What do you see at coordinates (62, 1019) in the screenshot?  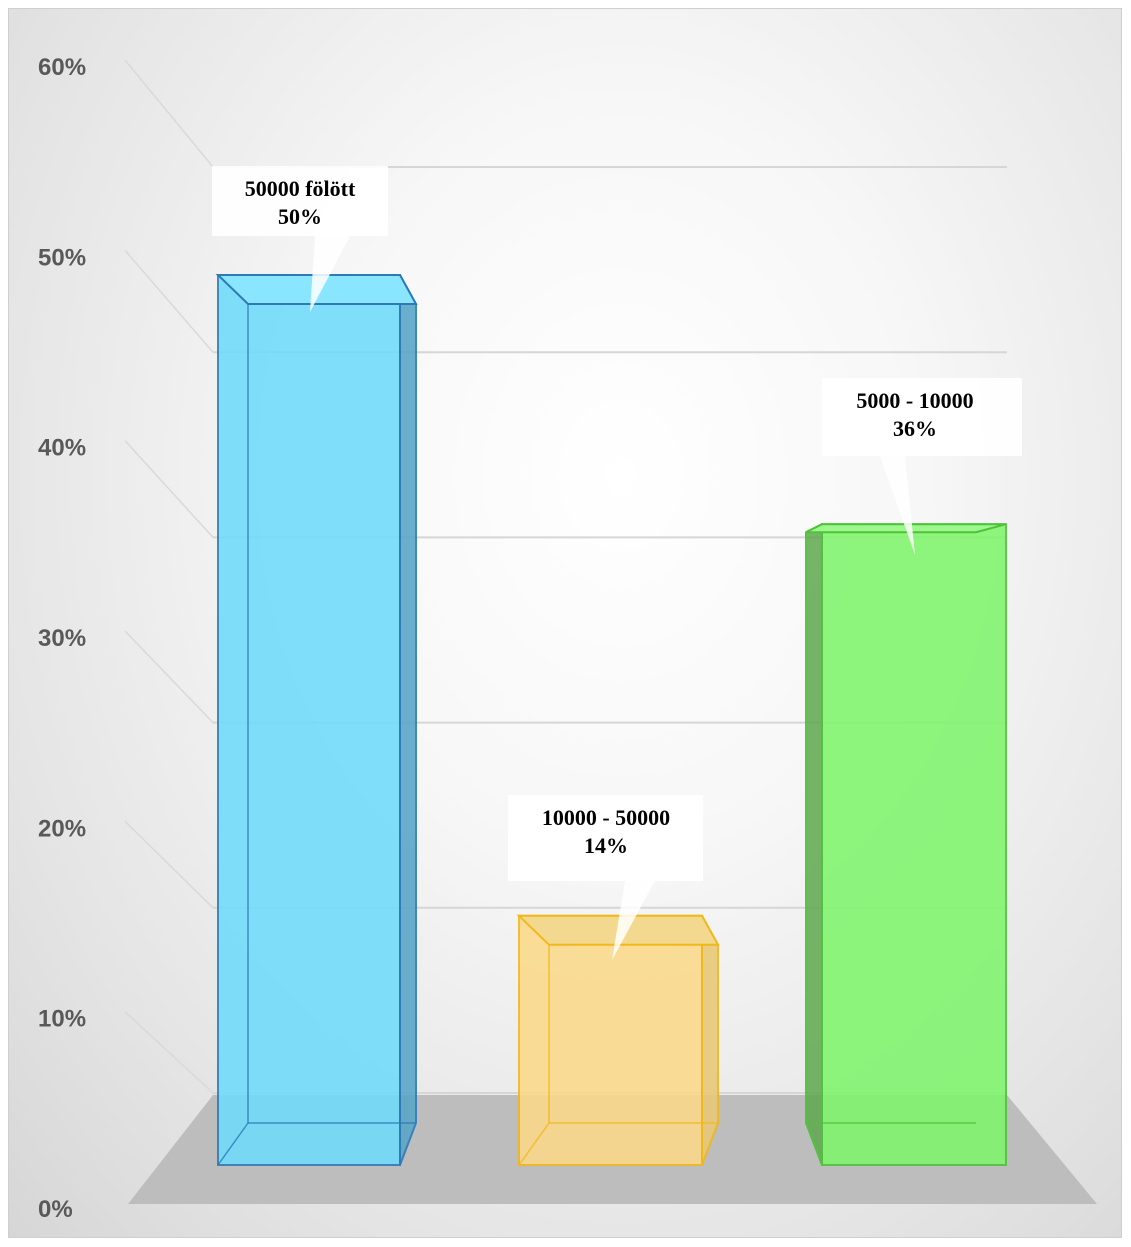 I see `y-tick-label: 10%` at bounding box center [62, 1019].